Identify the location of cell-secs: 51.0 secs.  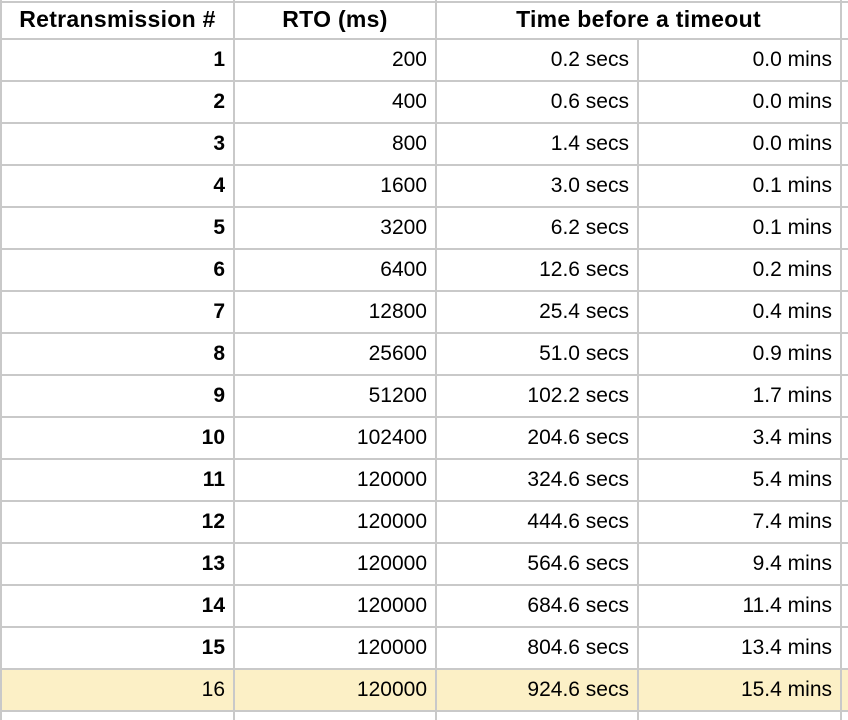
(538, 355).